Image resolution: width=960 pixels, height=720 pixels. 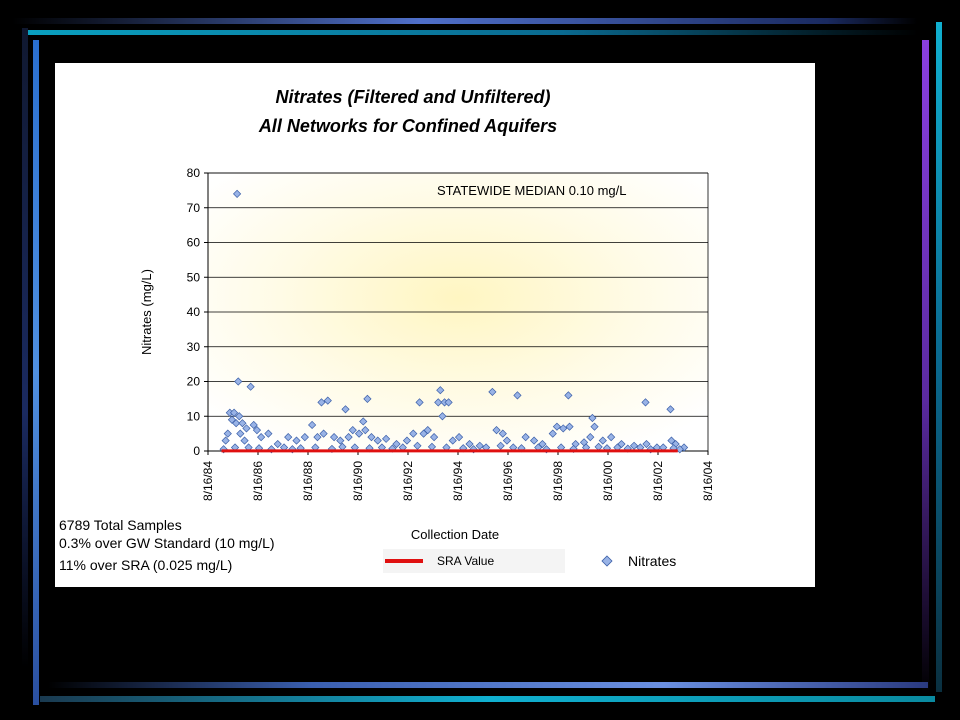 I want to click on slide-bottom-bar-teal, so click(x=487, y=699).